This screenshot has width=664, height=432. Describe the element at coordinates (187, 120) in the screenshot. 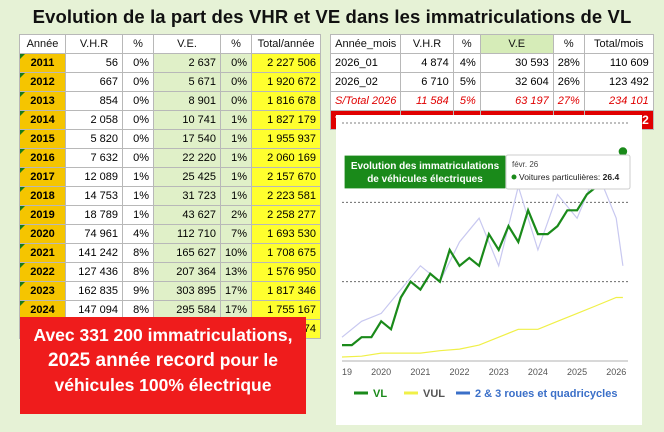

I see `cell-ve: 10 741` at that location.